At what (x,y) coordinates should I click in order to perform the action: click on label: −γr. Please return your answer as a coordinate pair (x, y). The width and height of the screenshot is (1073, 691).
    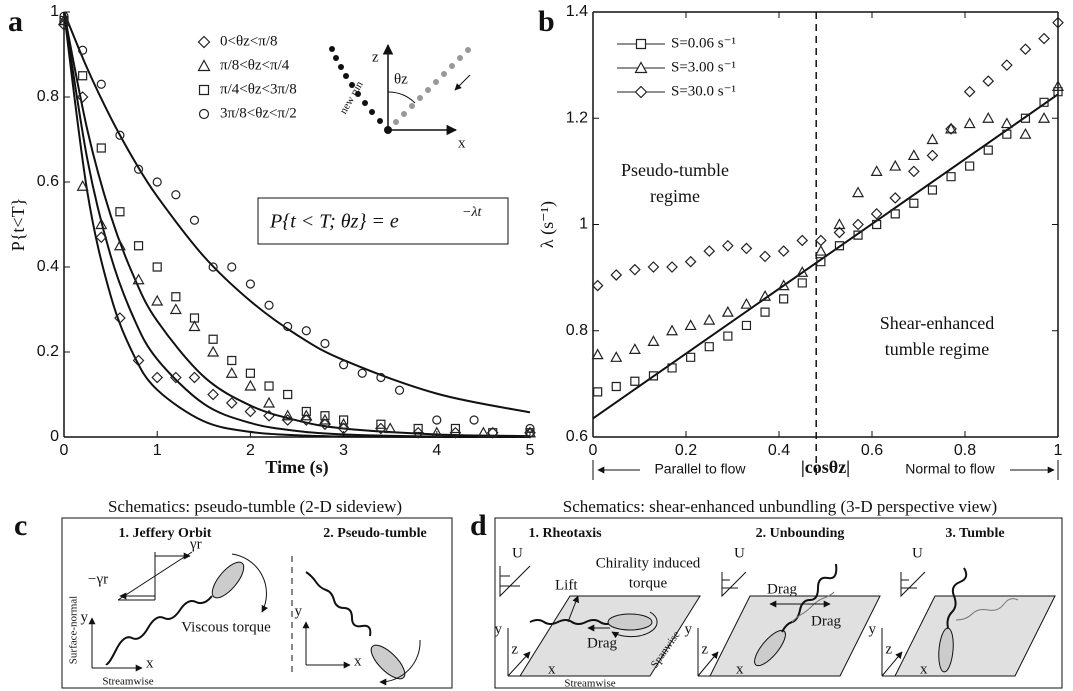
    Looking at the image, I should click on (98, 579).